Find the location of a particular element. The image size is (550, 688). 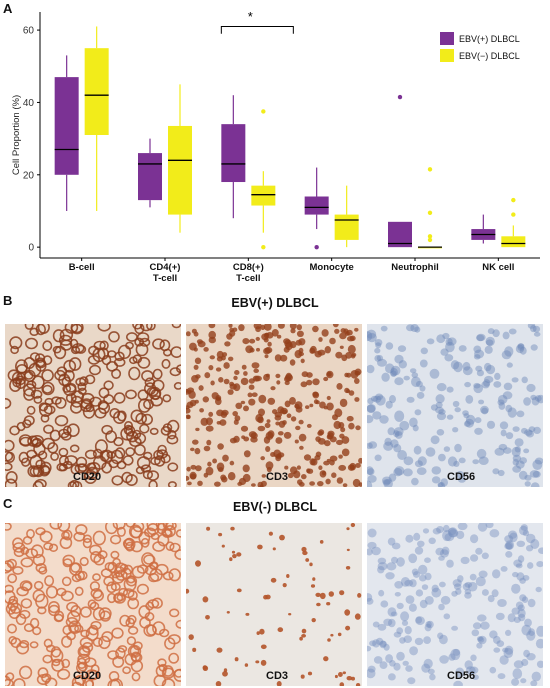

x-tick-label: CD8(+) is located at coordinates (248, 267).